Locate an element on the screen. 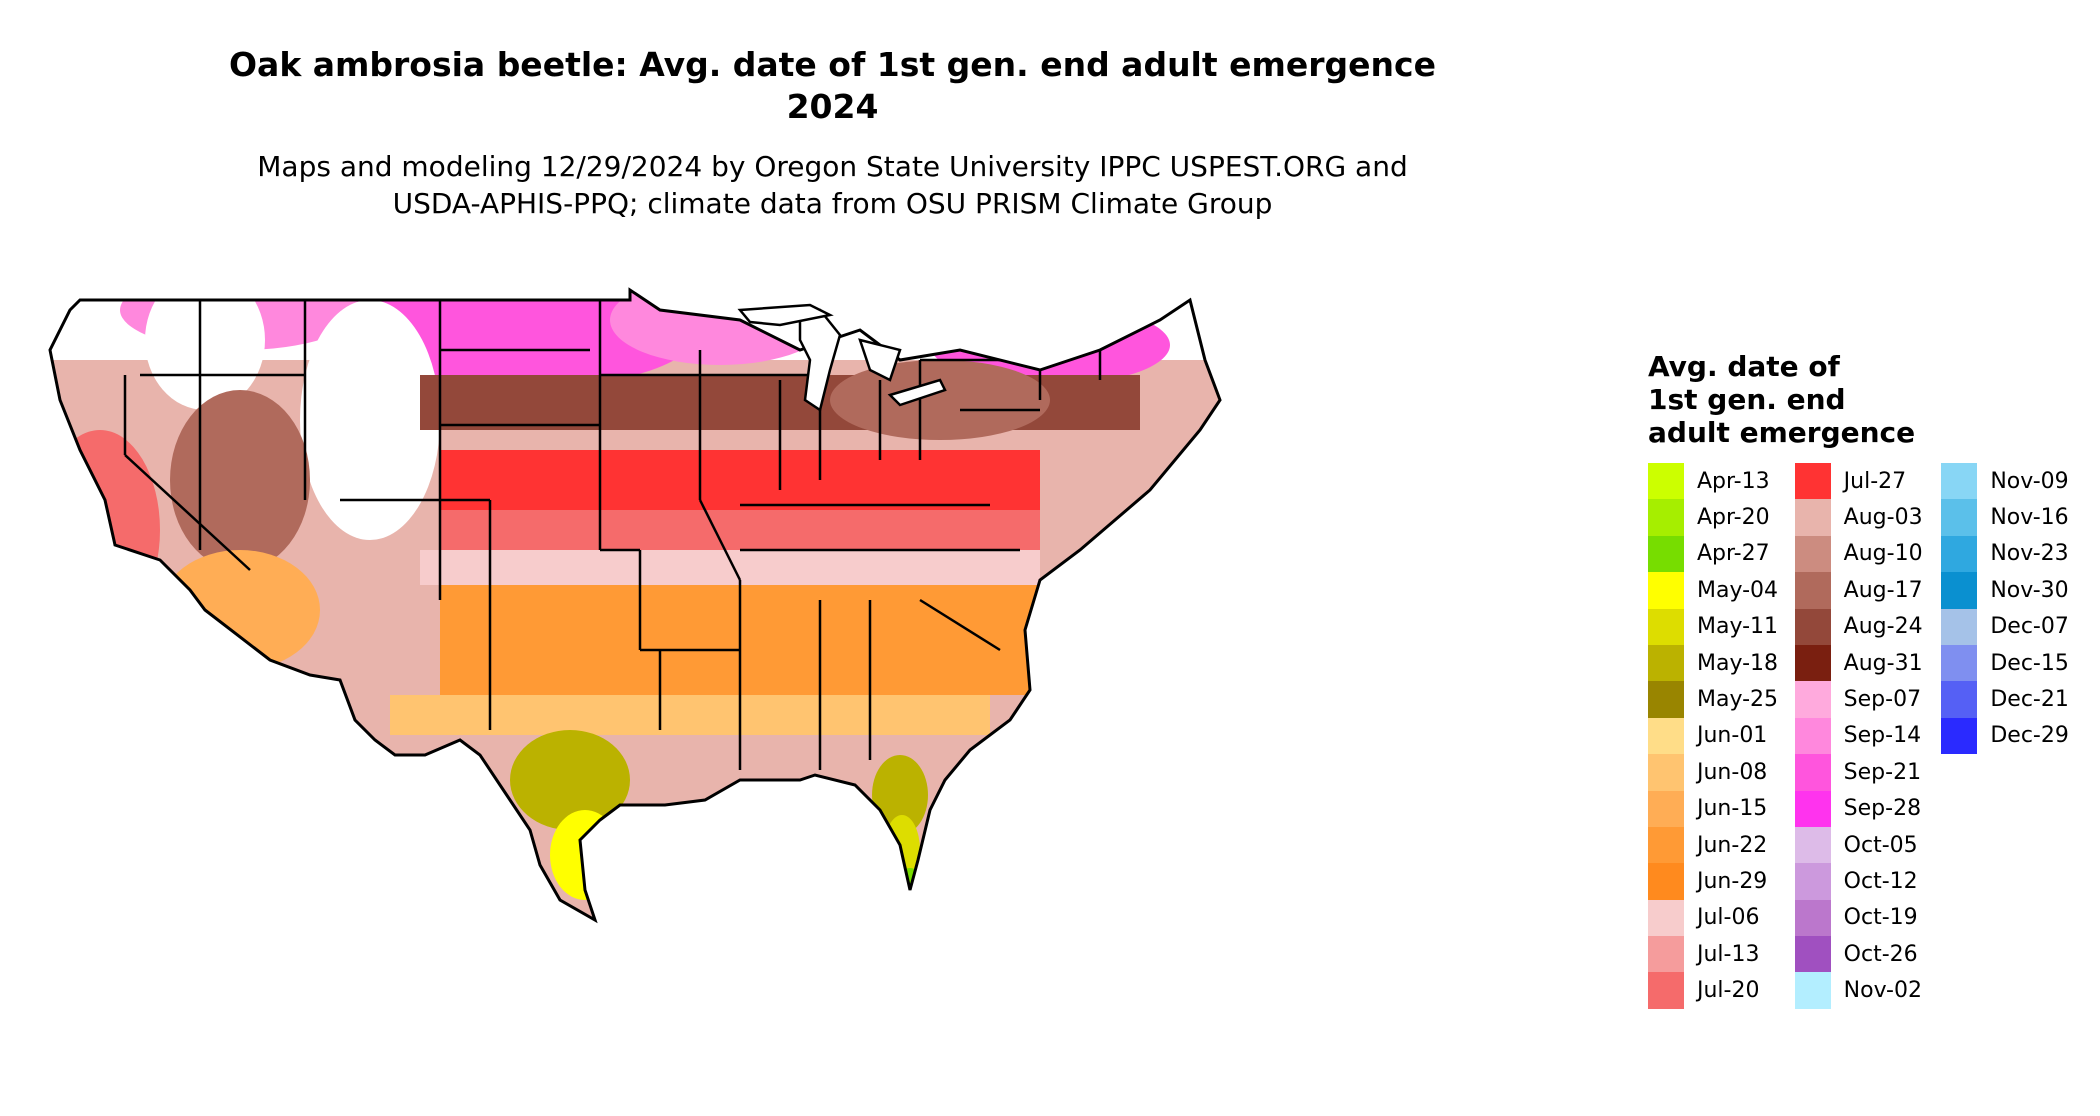  legend-item: Nov-16 is located at coordinates (2014, 517).